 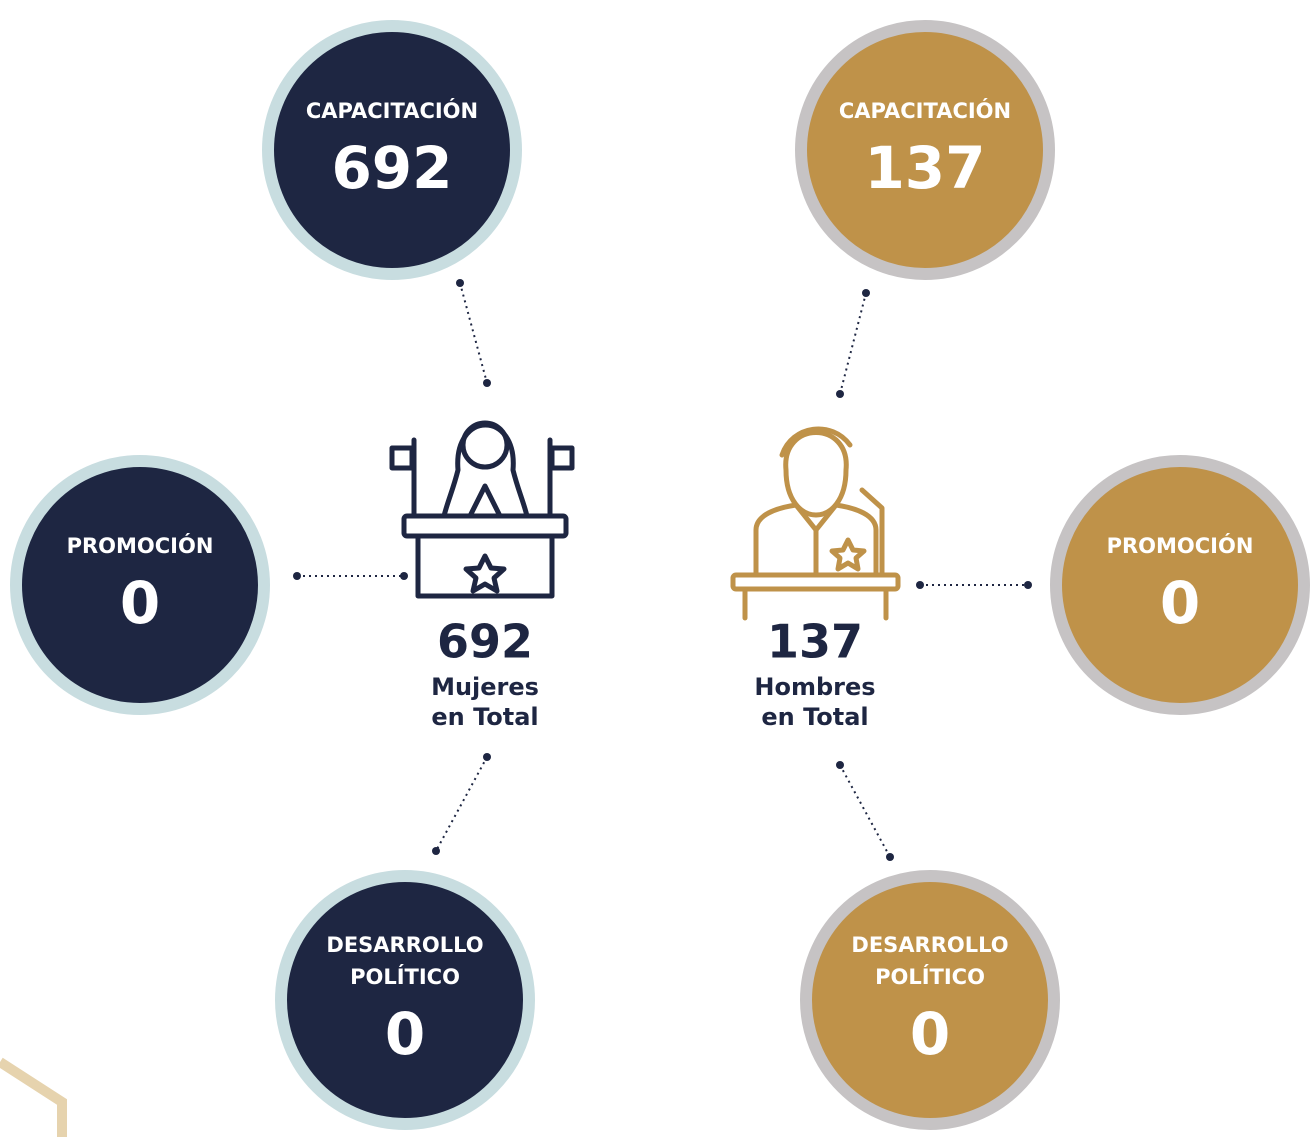 I want to click on total-label: Mujeres, so click(x=485, y=687).